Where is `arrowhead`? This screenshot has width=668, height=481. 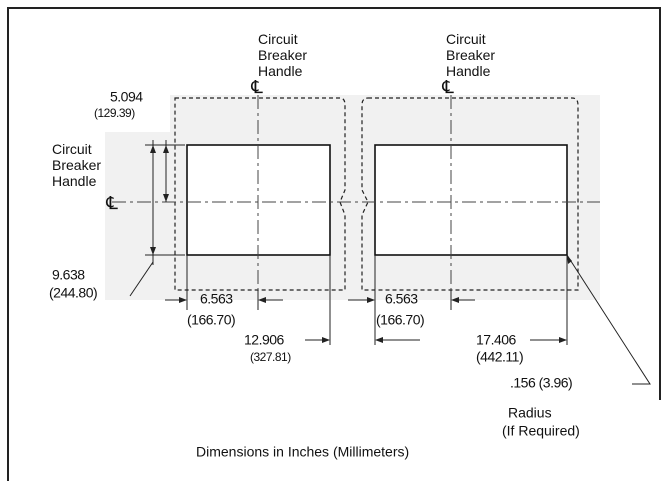
arrowhead is located at coordinates (569, 259).